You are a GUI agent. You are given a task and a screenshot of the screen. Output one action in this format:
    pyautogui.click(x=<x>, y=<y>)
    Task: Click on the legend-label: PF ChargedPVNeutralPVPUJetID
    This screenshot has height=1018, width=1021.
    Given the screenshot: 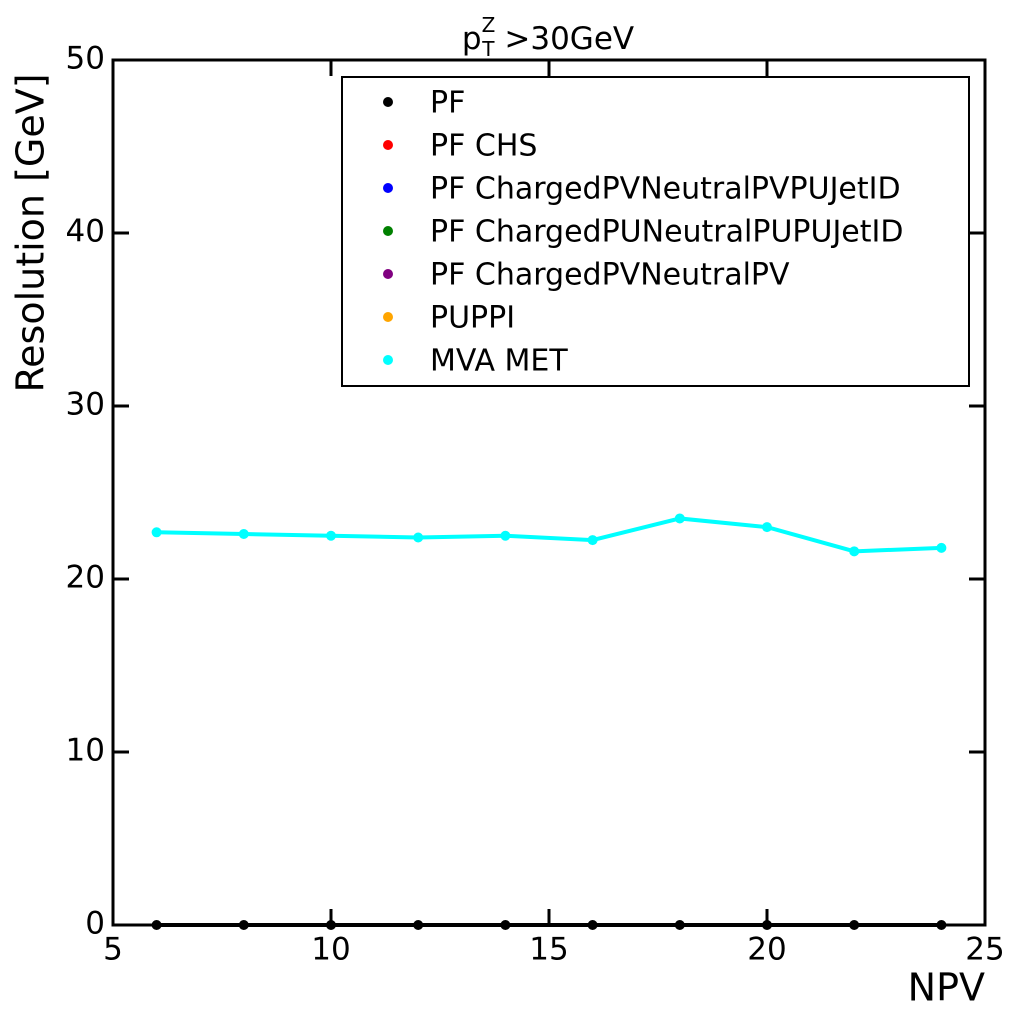 What is the action you would take?
    pyautogui.click(x=665, y=189)
    